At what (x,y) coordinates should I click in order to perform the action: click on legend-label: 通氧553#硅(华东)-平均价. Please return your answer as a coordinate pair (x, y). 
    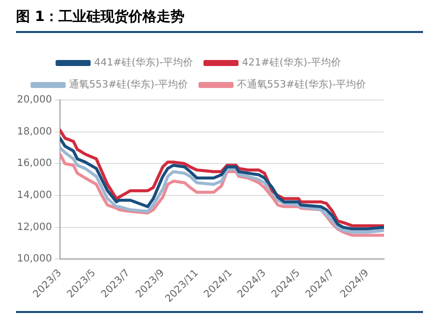
    Looking at the image, I should click on (128, 84).